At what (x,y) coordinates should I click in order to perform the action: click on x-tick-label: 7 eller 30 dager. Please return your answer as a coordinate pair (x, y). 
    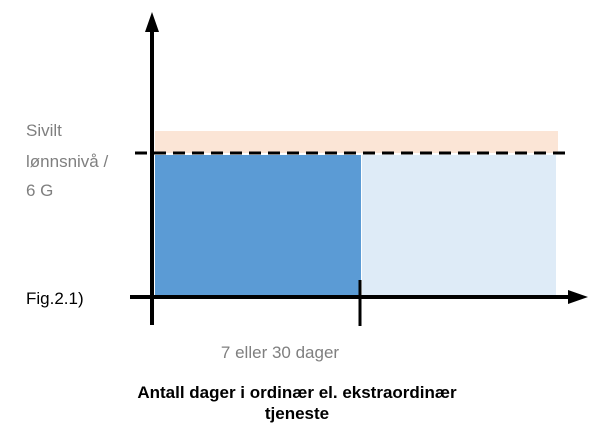
    Looking at the image, I should click on (280, 352).